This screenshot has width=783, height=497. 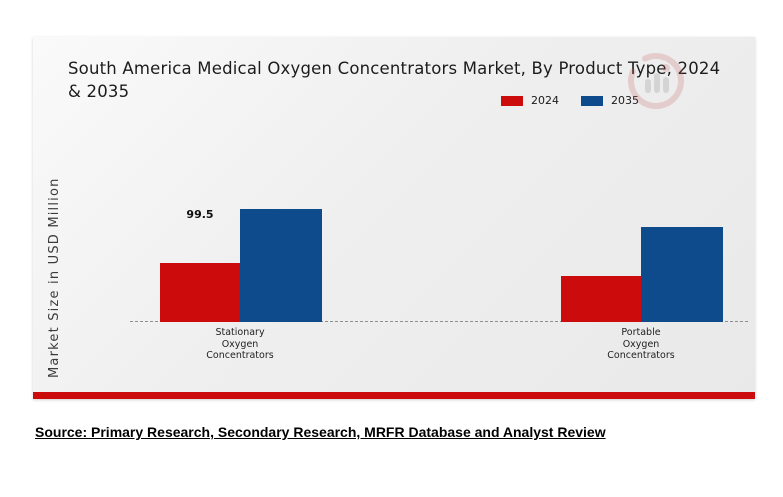 What do you see at coordinates (592, 100) in the screenshot?
I see `legend-swatch-2035-icon` at bounding box center [592, 100].